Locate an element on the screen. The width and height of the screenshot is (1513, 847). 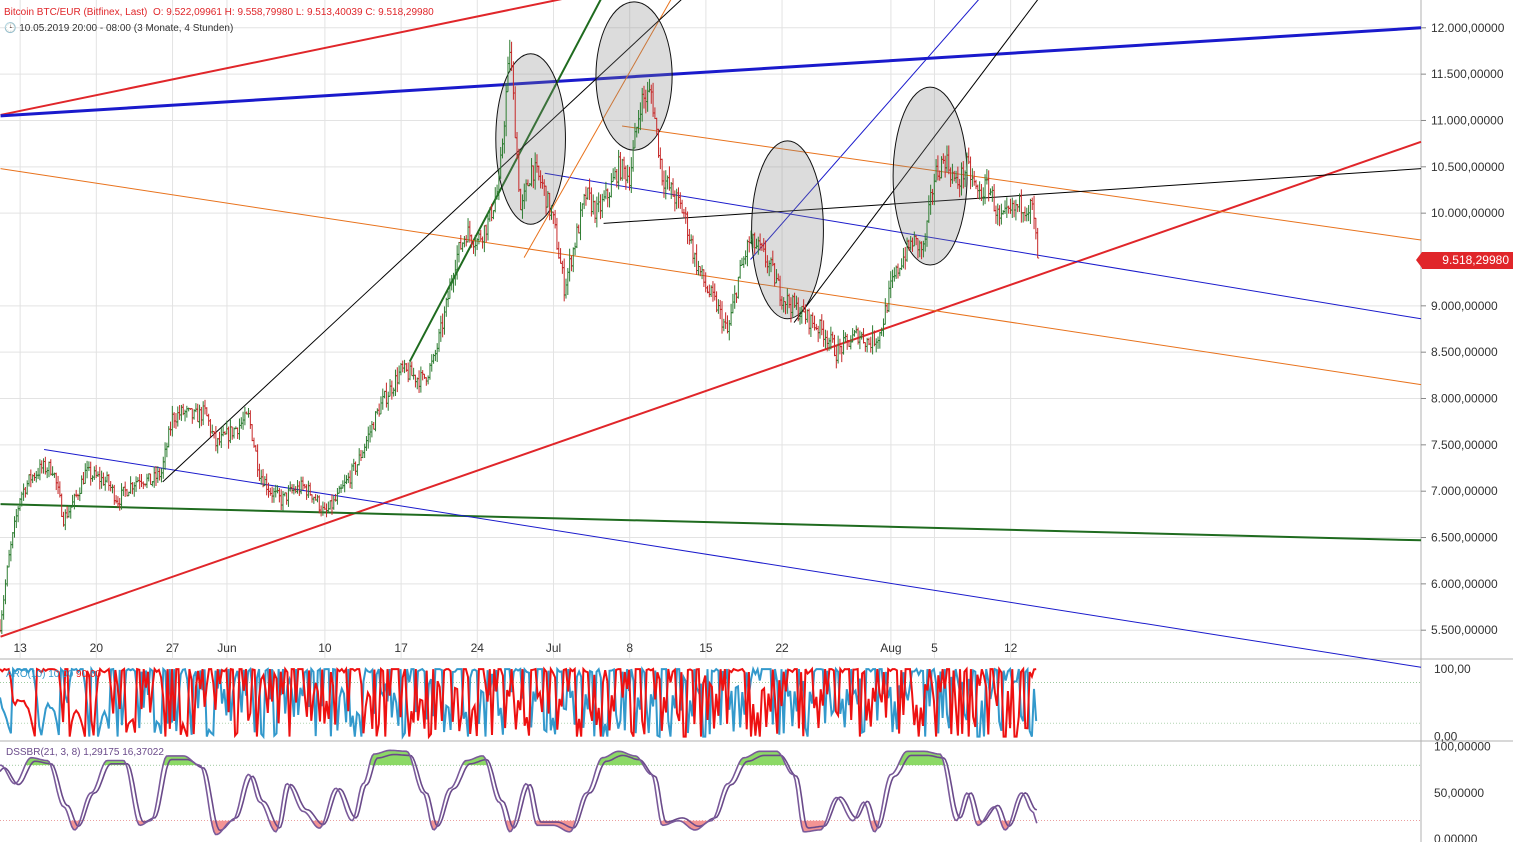
dss-axis-label: 100,00000 is located at coordinates (1462, 747).